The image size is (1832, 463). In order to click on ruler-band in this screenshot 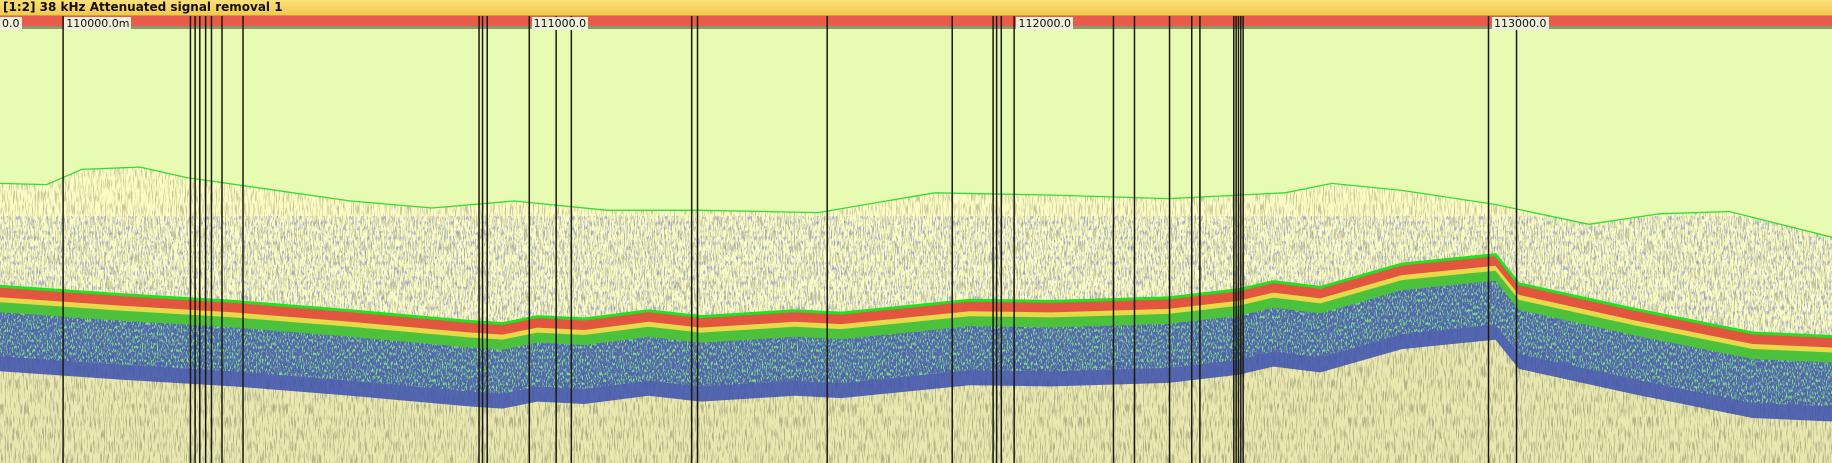, I will do `click(916, 22)`.